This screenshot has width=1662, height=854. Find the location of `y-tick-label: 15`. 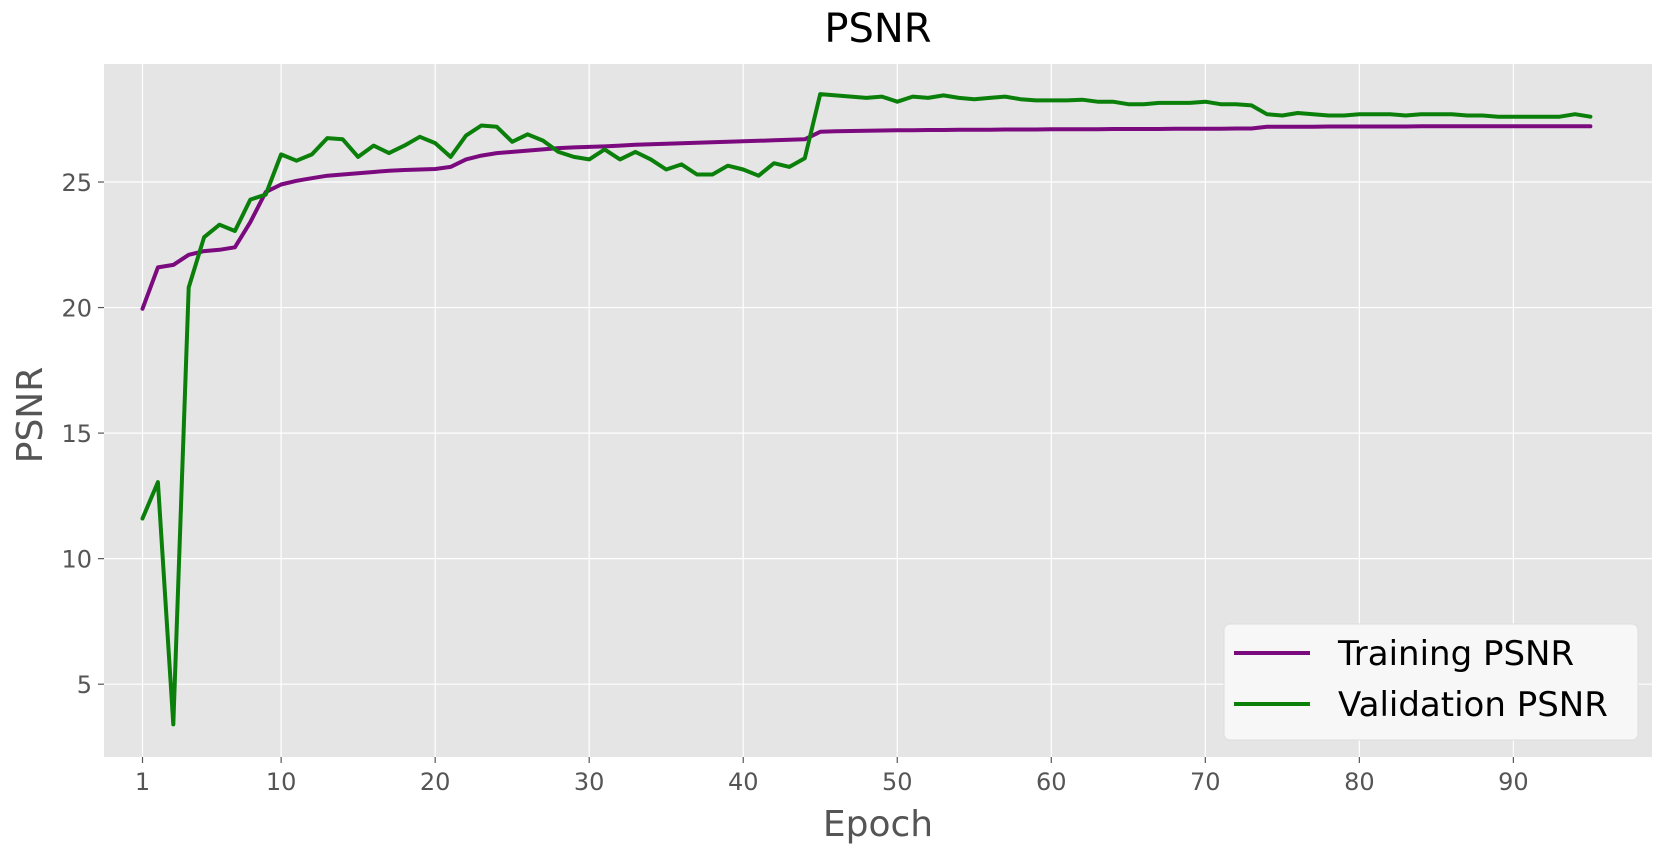

y-tick-label: 15 is located at coordinates (76, 434).